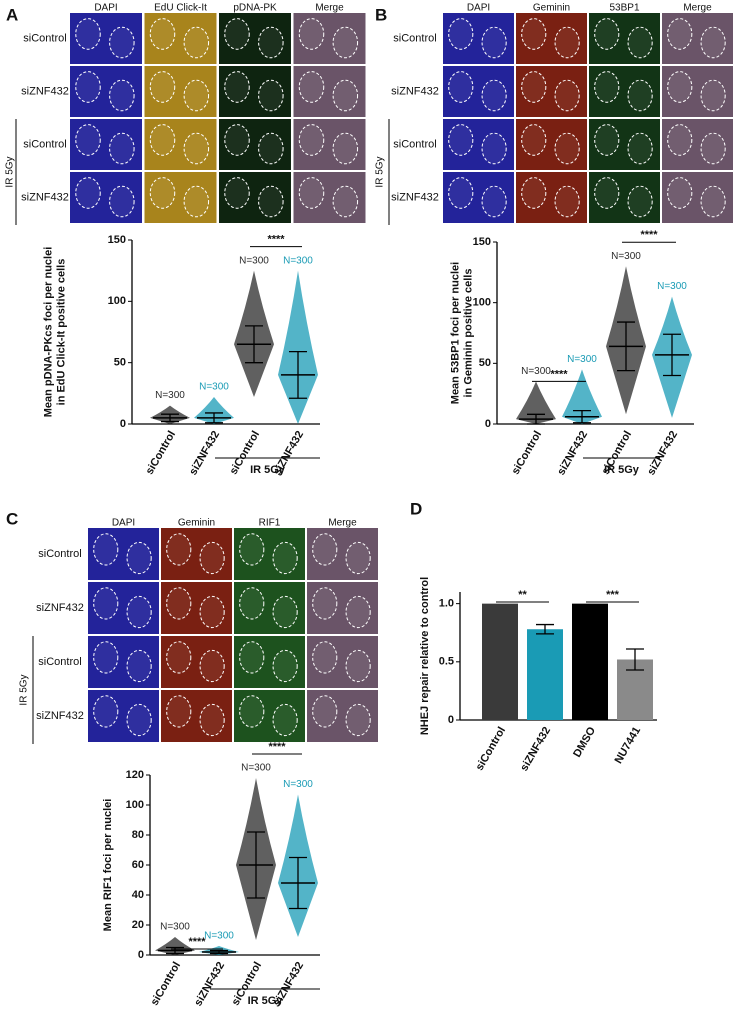  What do you see at coordinates (446, 662) in the screenshot?
I see `y-tick-label: 0.5` at bounding box center [446, 662].